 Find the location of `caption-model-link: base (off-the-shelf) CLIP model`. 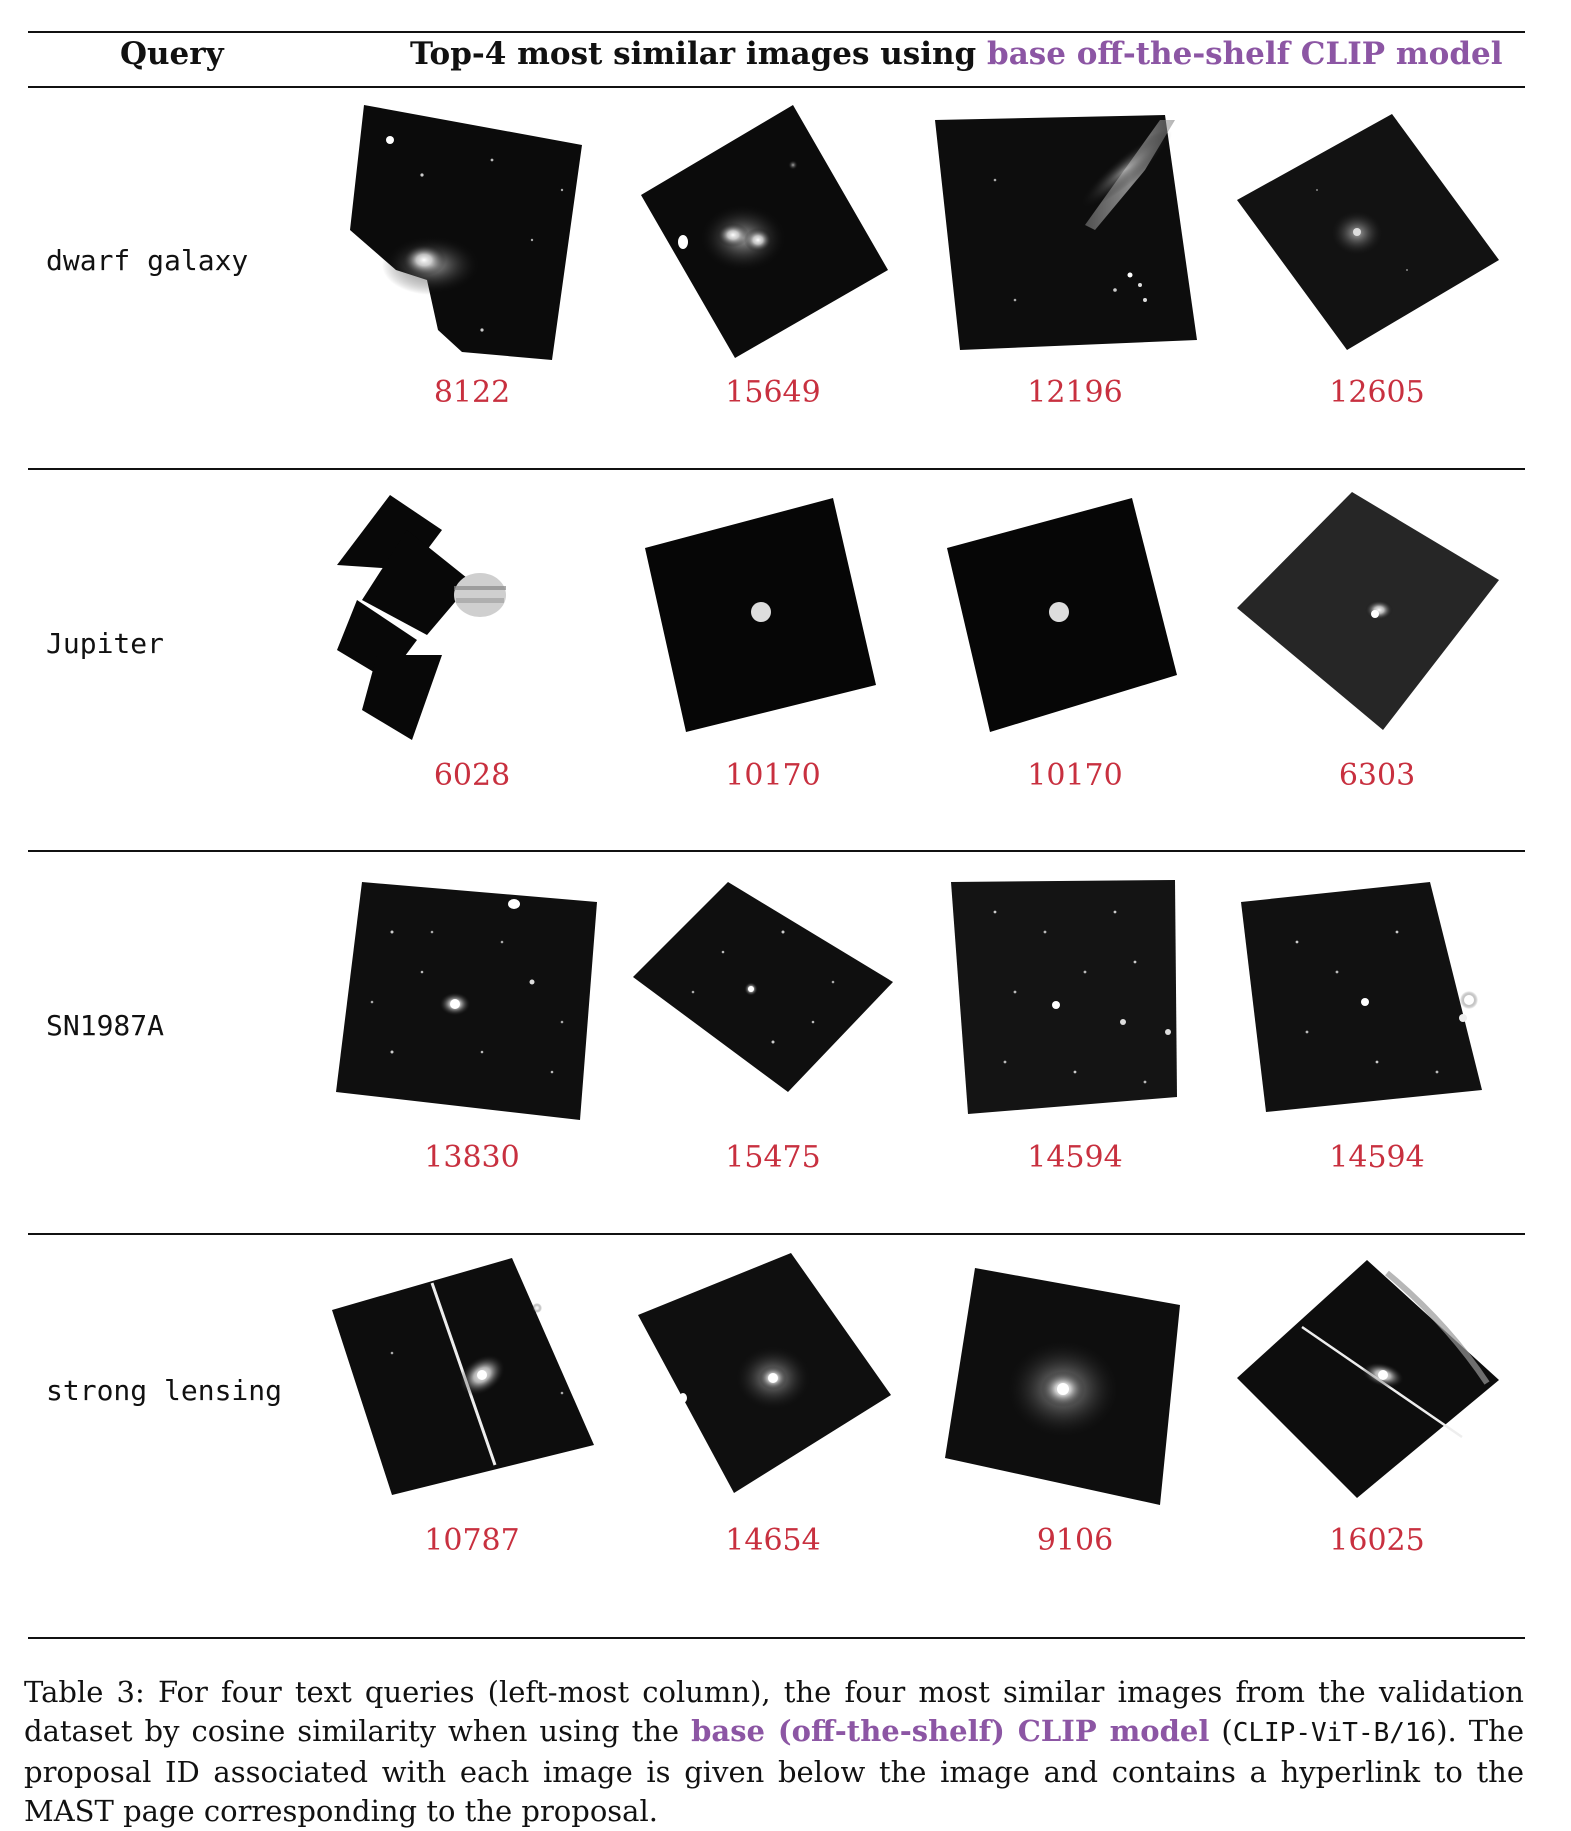

caption-model-link: base (off-the-shelf) CLIP model is located at coordinates (950, 1731).